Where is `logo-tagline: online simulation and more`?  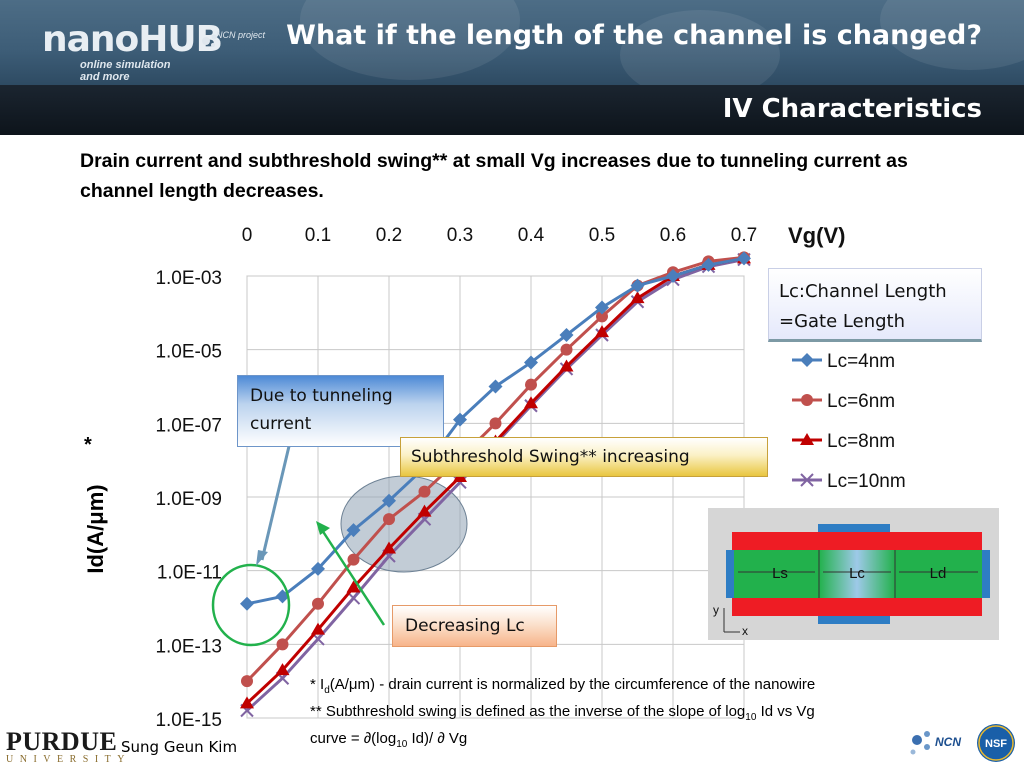 logo-tagline: online simulation and more is located at coordinates (125, 71).